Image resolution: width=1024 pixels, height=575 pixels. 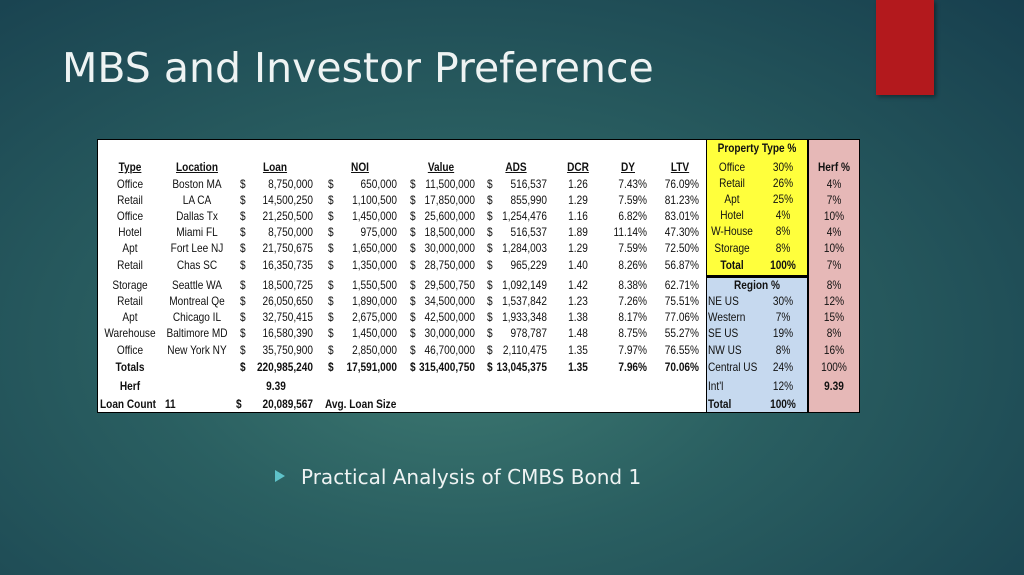 I want to click on region-pct: 12%, so click(x=783, y=386).